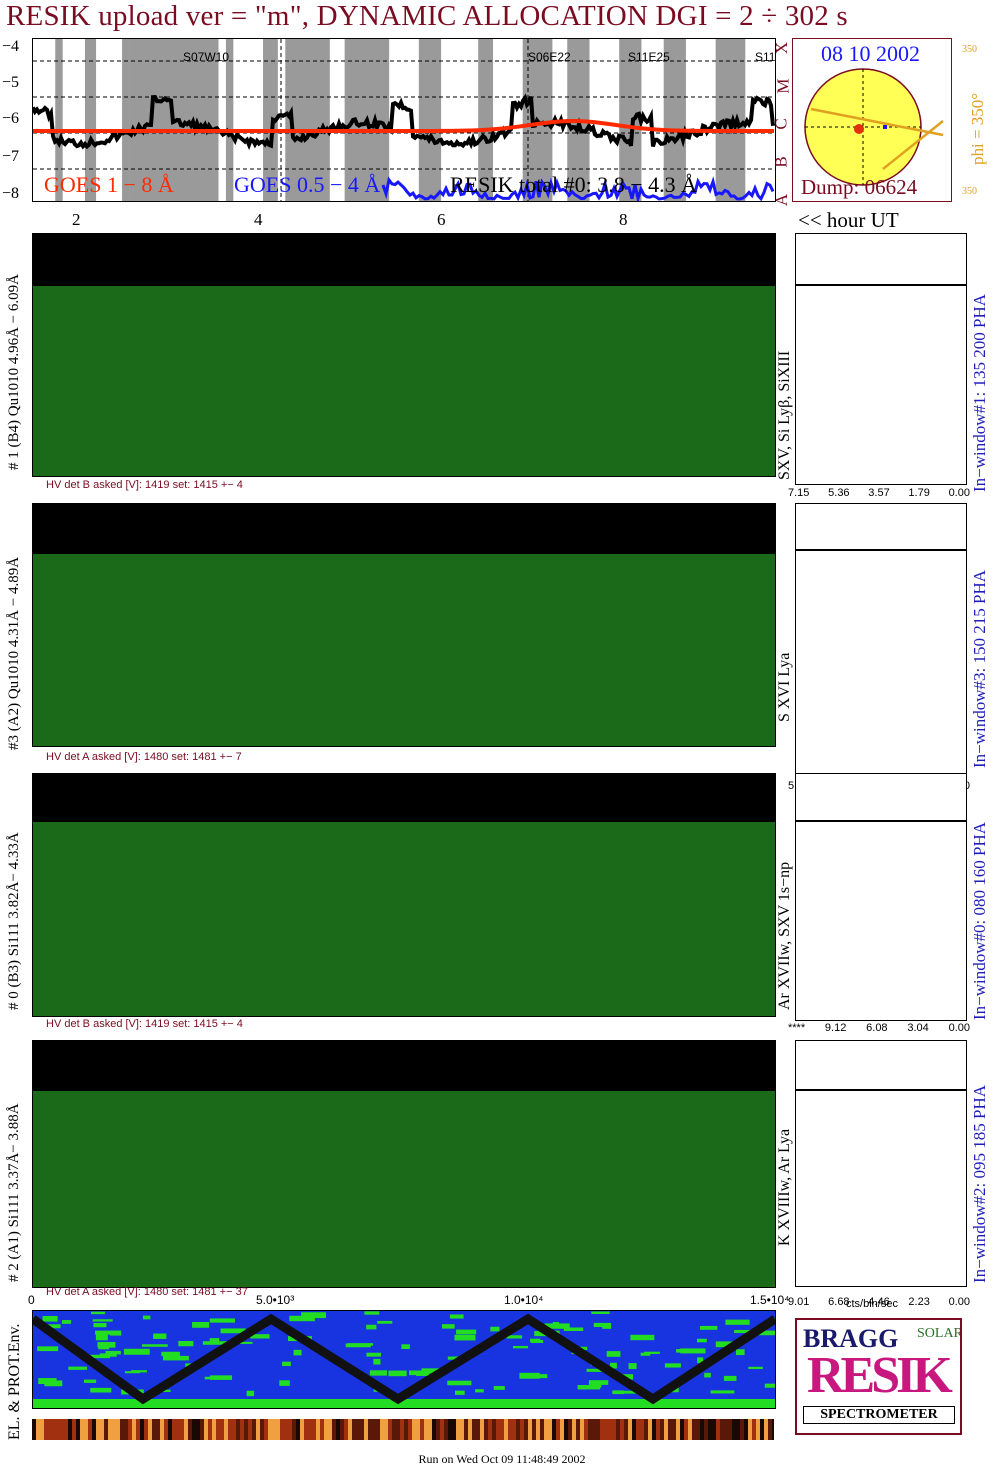 This screenshot has width=1004, height=1477. Describe the element at coordinates (765, 57) in the screenshot. I see `saa-label: S11E` at that location.